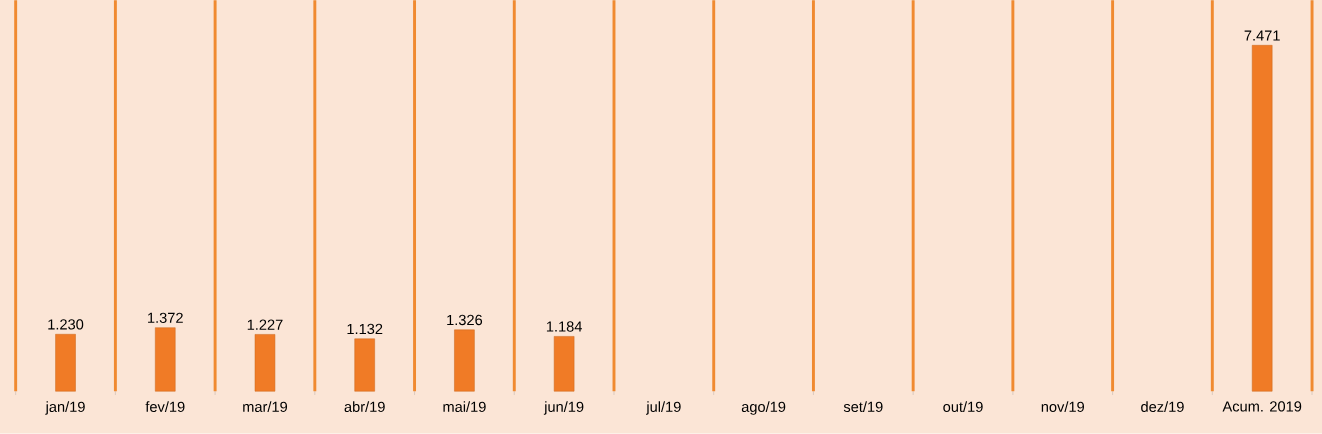 This screenshot has width=1322, height=434. I want to click on x-tick-label: nov/19, so click(1062, 407).